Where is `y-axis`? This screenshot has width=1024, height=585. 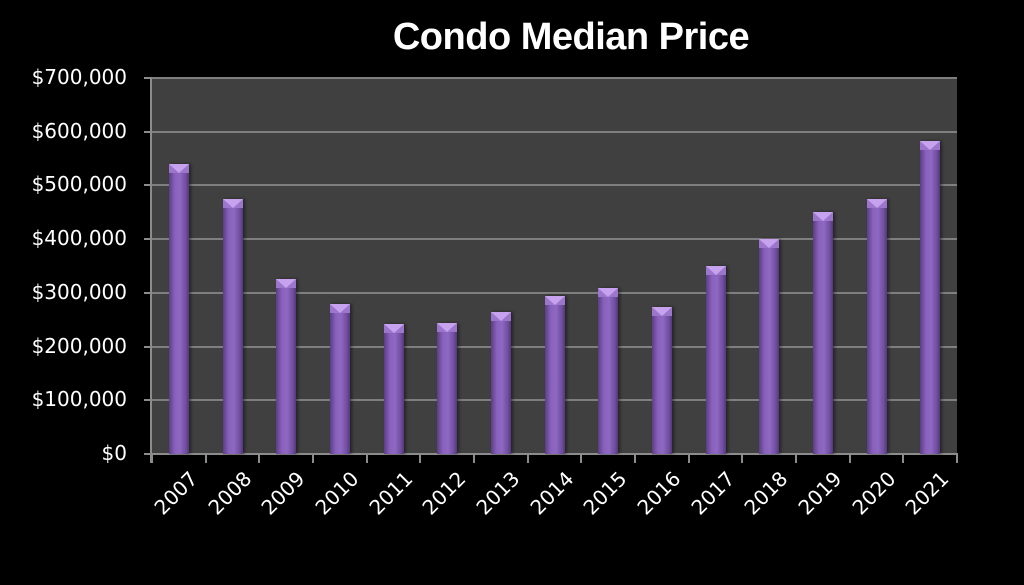 y-axis is located at coordinates (151, 270).